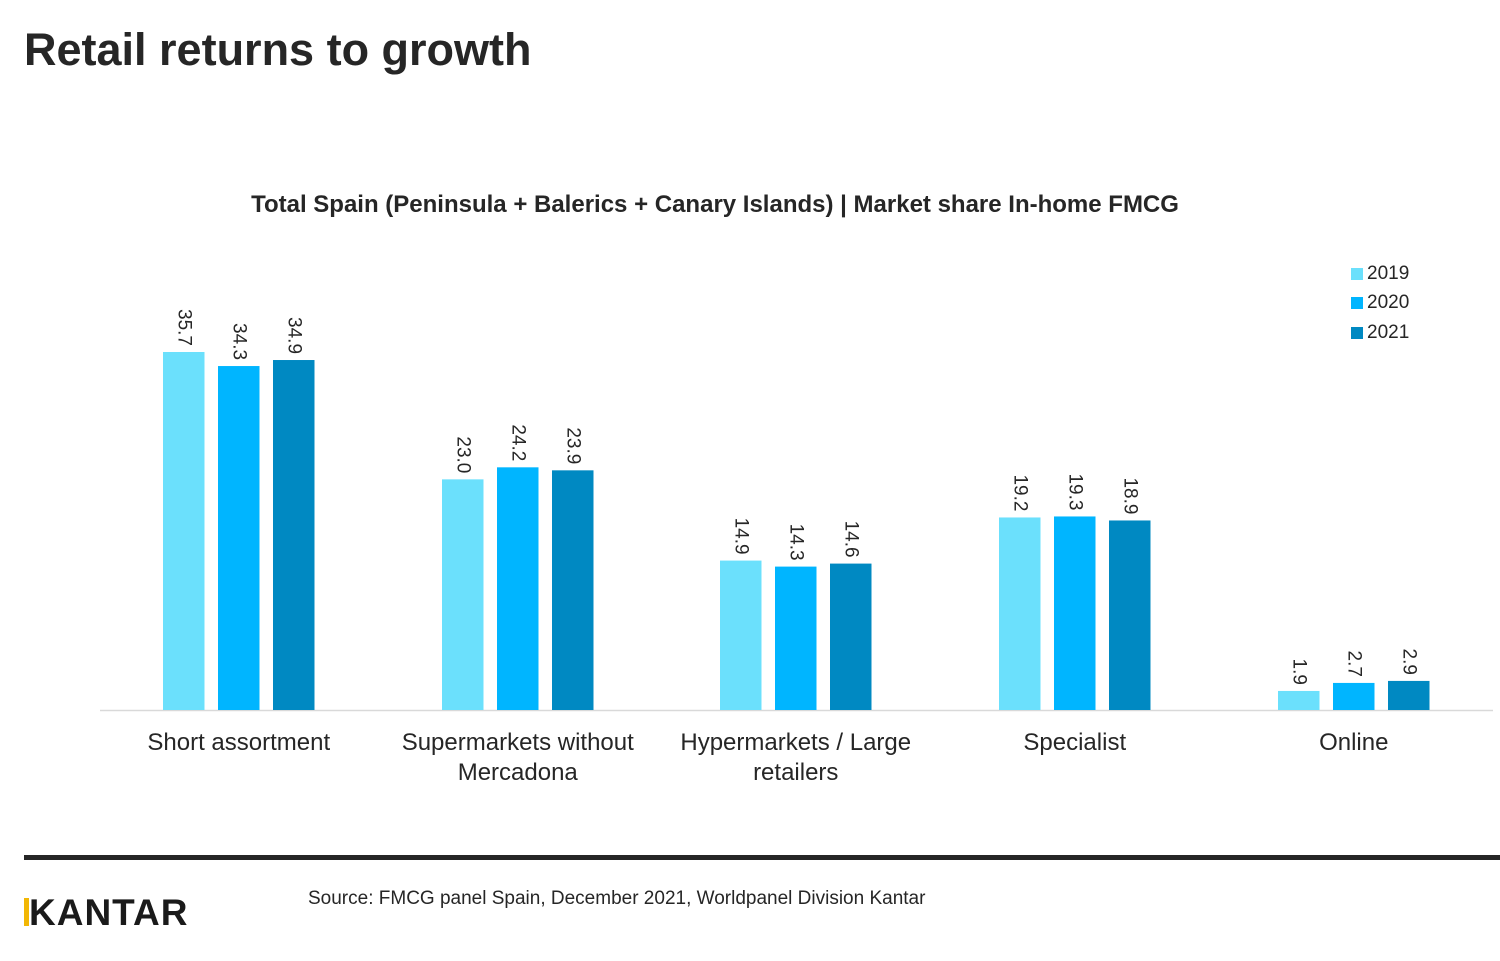 Image resolution: width=1500 pixels, height=961 pixels. What do you see at coordinates (795, 542) in the screenshot?
I see `data-label-2020-2: 14.3` at bounding box center [795, 542].